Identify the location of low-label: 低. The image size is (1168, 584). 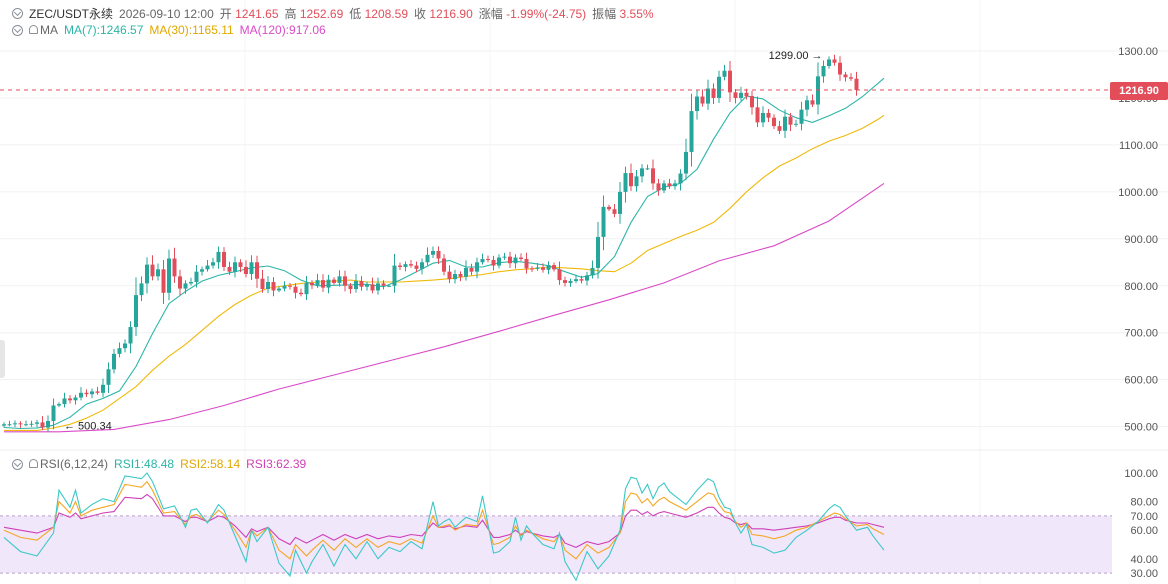
(355, 14).